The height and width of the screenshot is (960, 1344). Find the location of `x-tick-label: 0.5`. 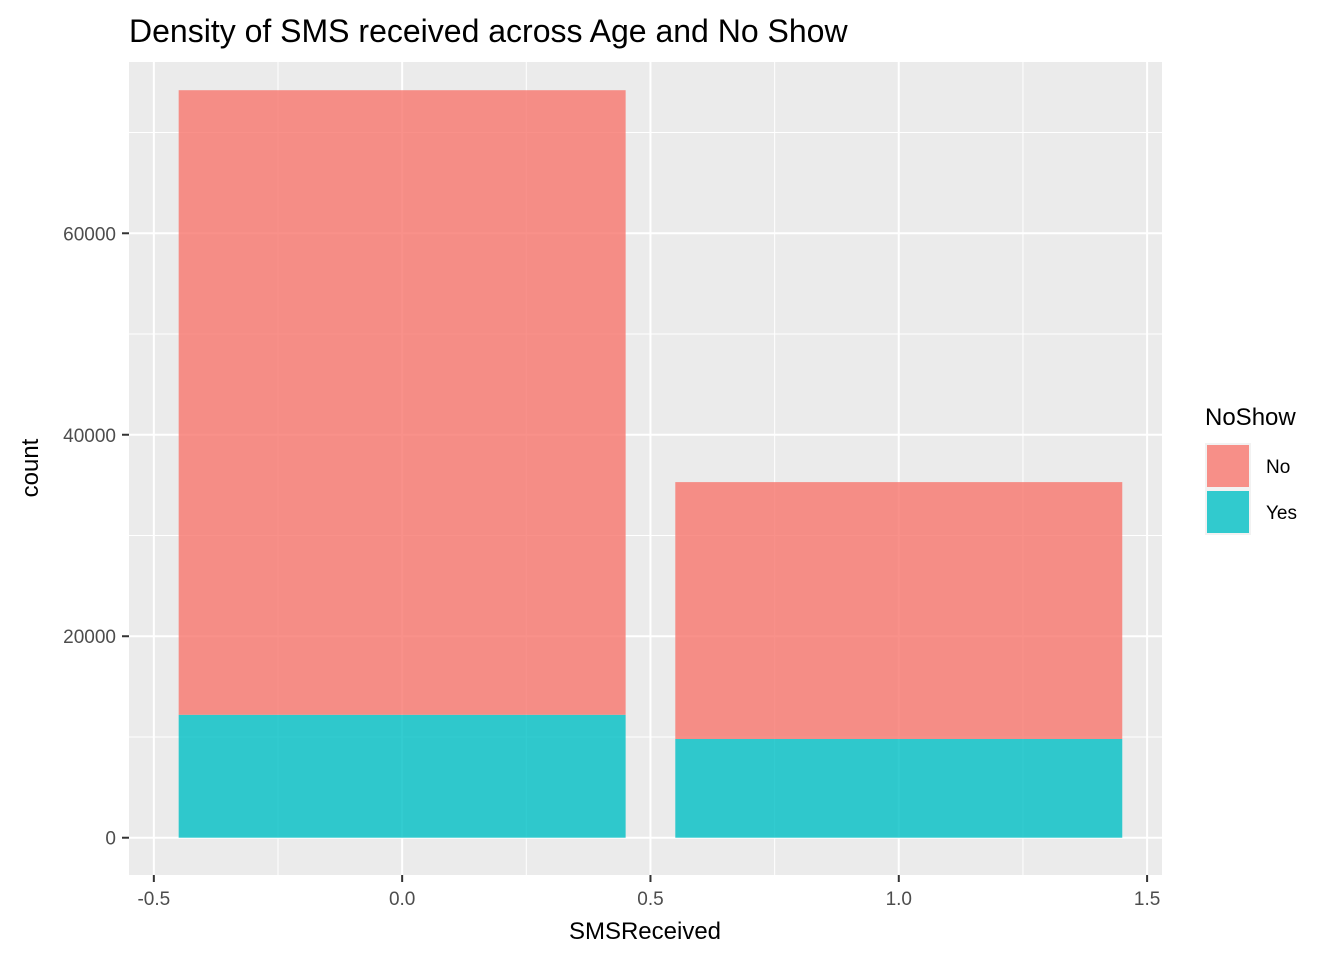

x-tick-label: 0.5 is located at coordinates (650, 899).